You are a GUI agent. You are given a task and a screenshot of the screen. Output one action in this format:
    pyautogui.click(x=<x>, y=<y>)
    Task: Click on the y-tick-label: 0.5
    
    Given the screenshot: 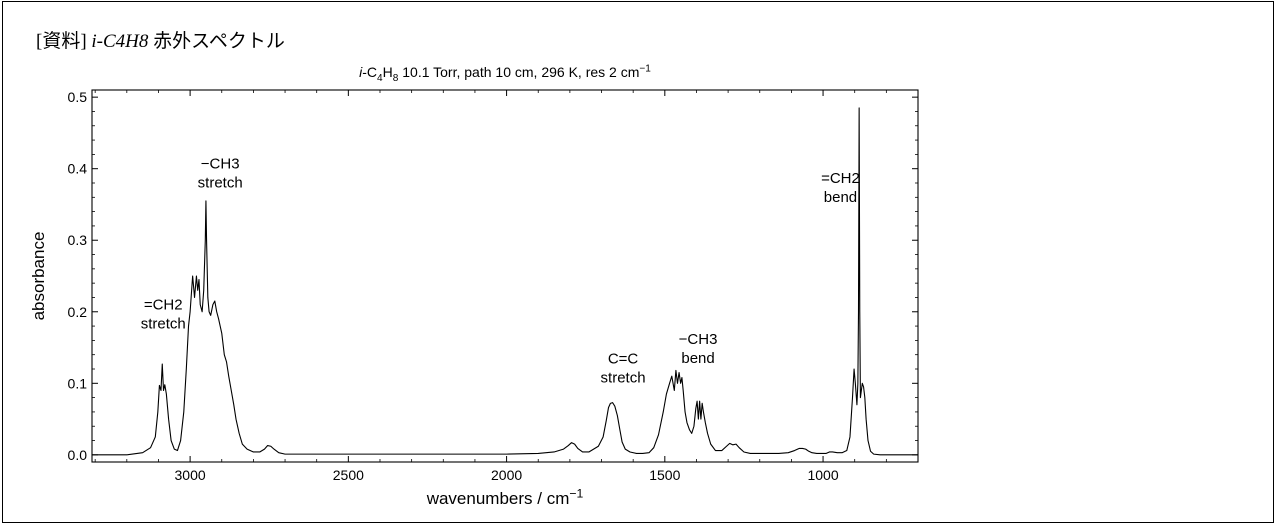 What is the action you would take?
    pyautogui.click(x=78, y=97)
    